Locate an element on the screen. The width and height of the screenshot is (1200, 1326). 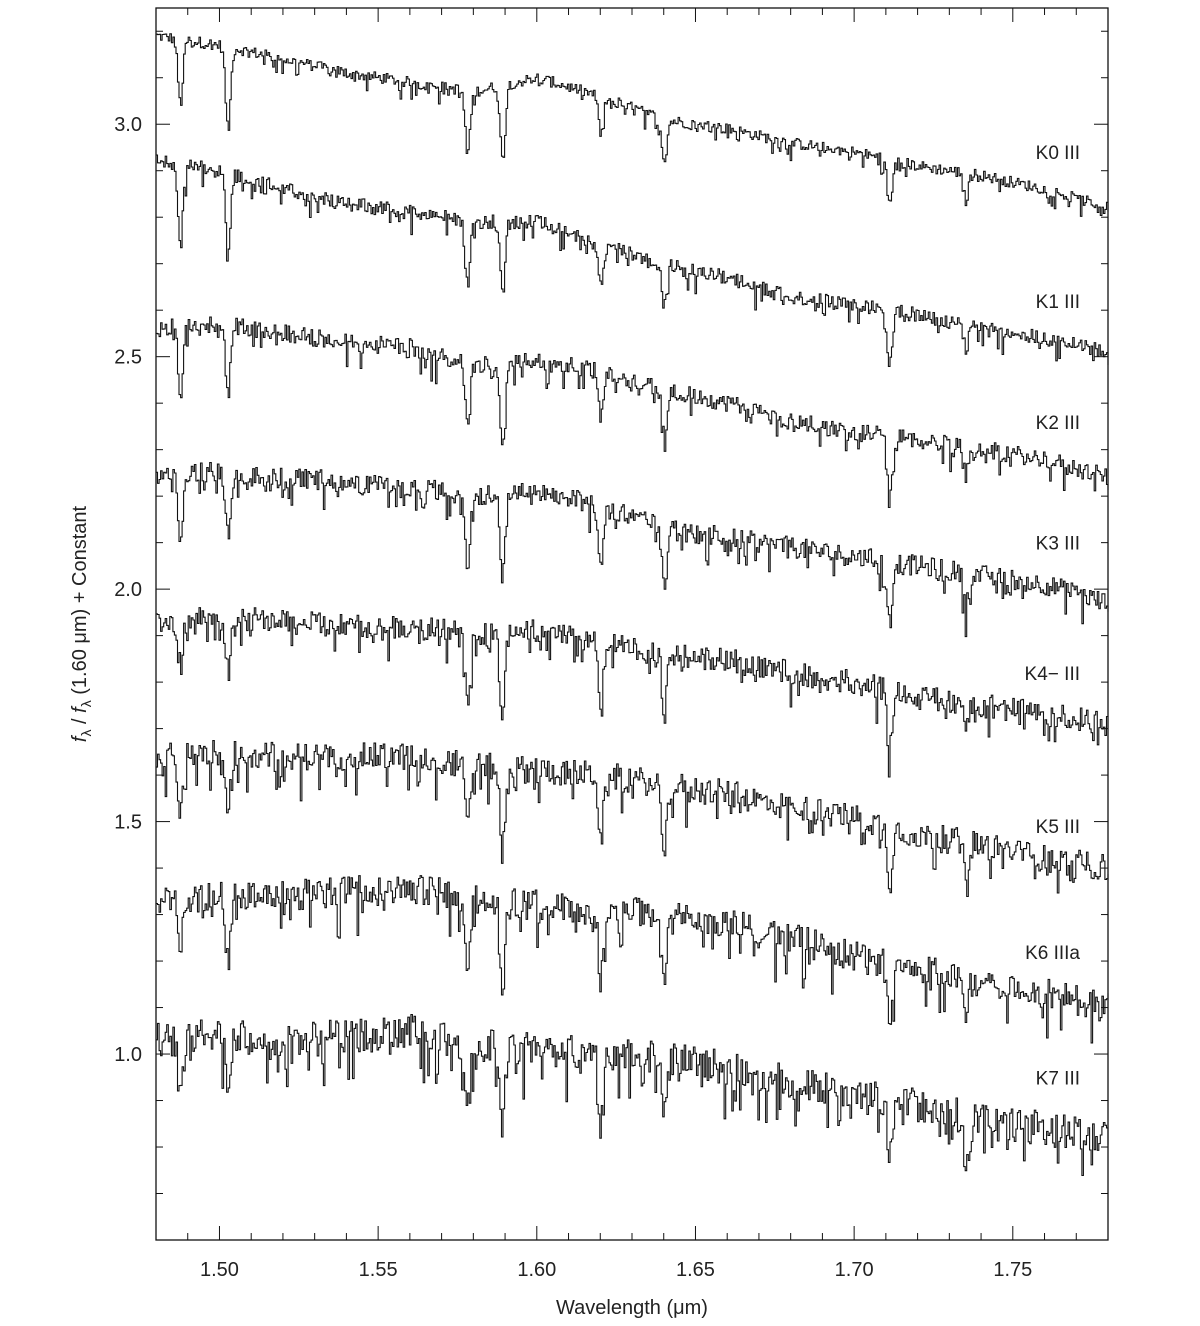
spectrum-label: K0 III is located at coordinates (1058, 153).